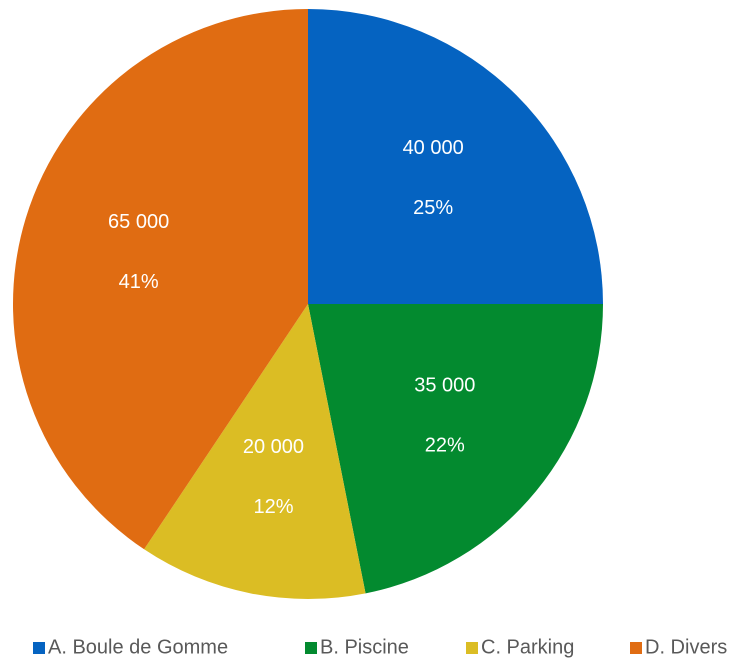 The height and width of the screenshot is (660, 745). Describe the element at coordinates (139, 282) in the screenshot. I see `slice-percent-label: 41%` at that location.